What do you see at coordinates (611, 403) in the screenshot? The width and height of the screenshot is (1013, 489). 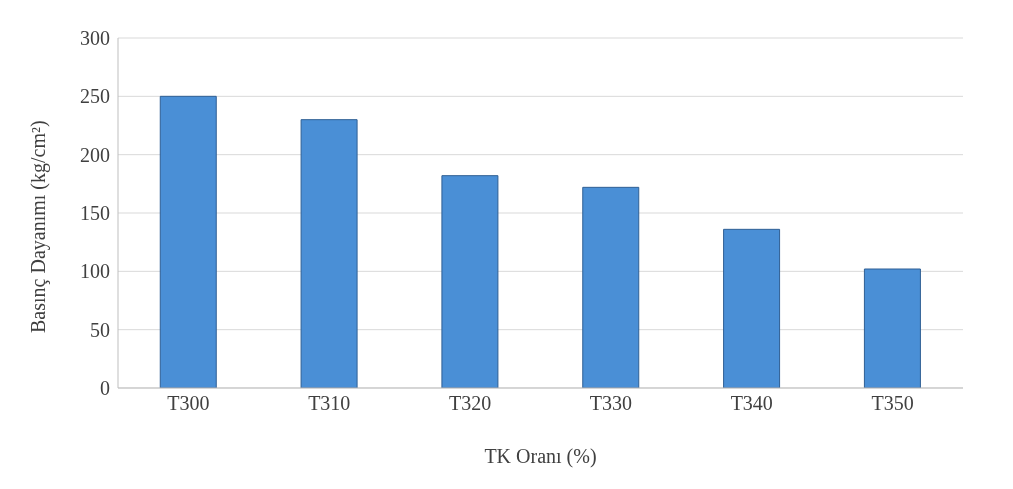 I see `x-tick-label: T330` at bounding box center [611, 403].